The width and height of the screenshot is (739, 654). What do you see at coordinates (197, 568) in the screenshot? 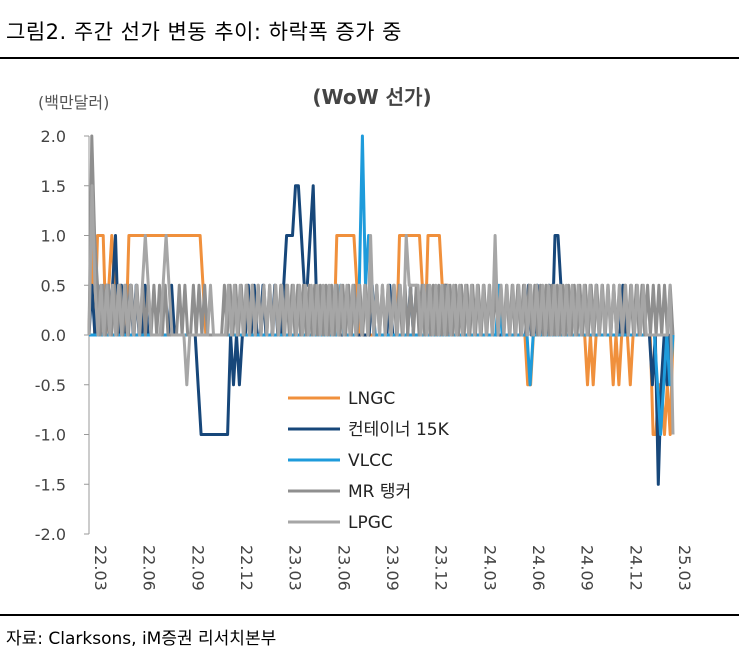
I see `x-tick-label: 22.09` at bounding box center [197, 568].